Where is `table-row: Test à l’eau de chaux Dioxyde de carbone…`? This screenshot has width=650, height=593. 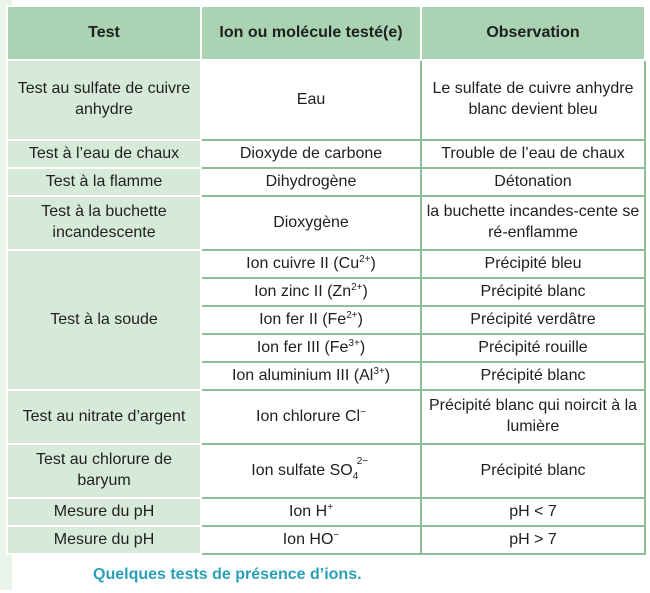
table-row: Test à l’eau de chaux Dioxyde de carbone… is located at coordinates (326, 154).